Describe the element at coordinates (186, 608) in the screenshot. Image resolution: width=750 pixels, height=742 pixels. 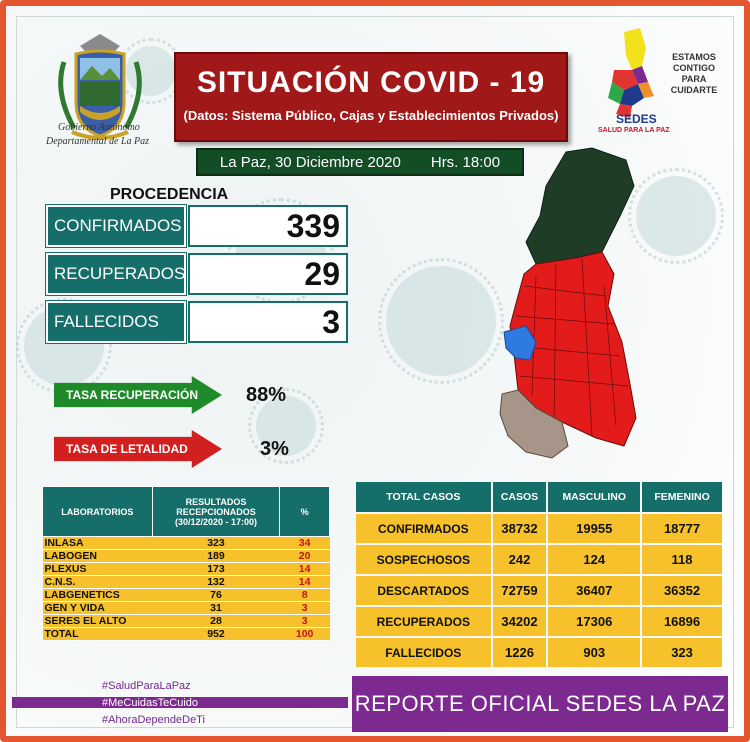
I see `table-row: GEN Y VIDA 31 3` at that location.